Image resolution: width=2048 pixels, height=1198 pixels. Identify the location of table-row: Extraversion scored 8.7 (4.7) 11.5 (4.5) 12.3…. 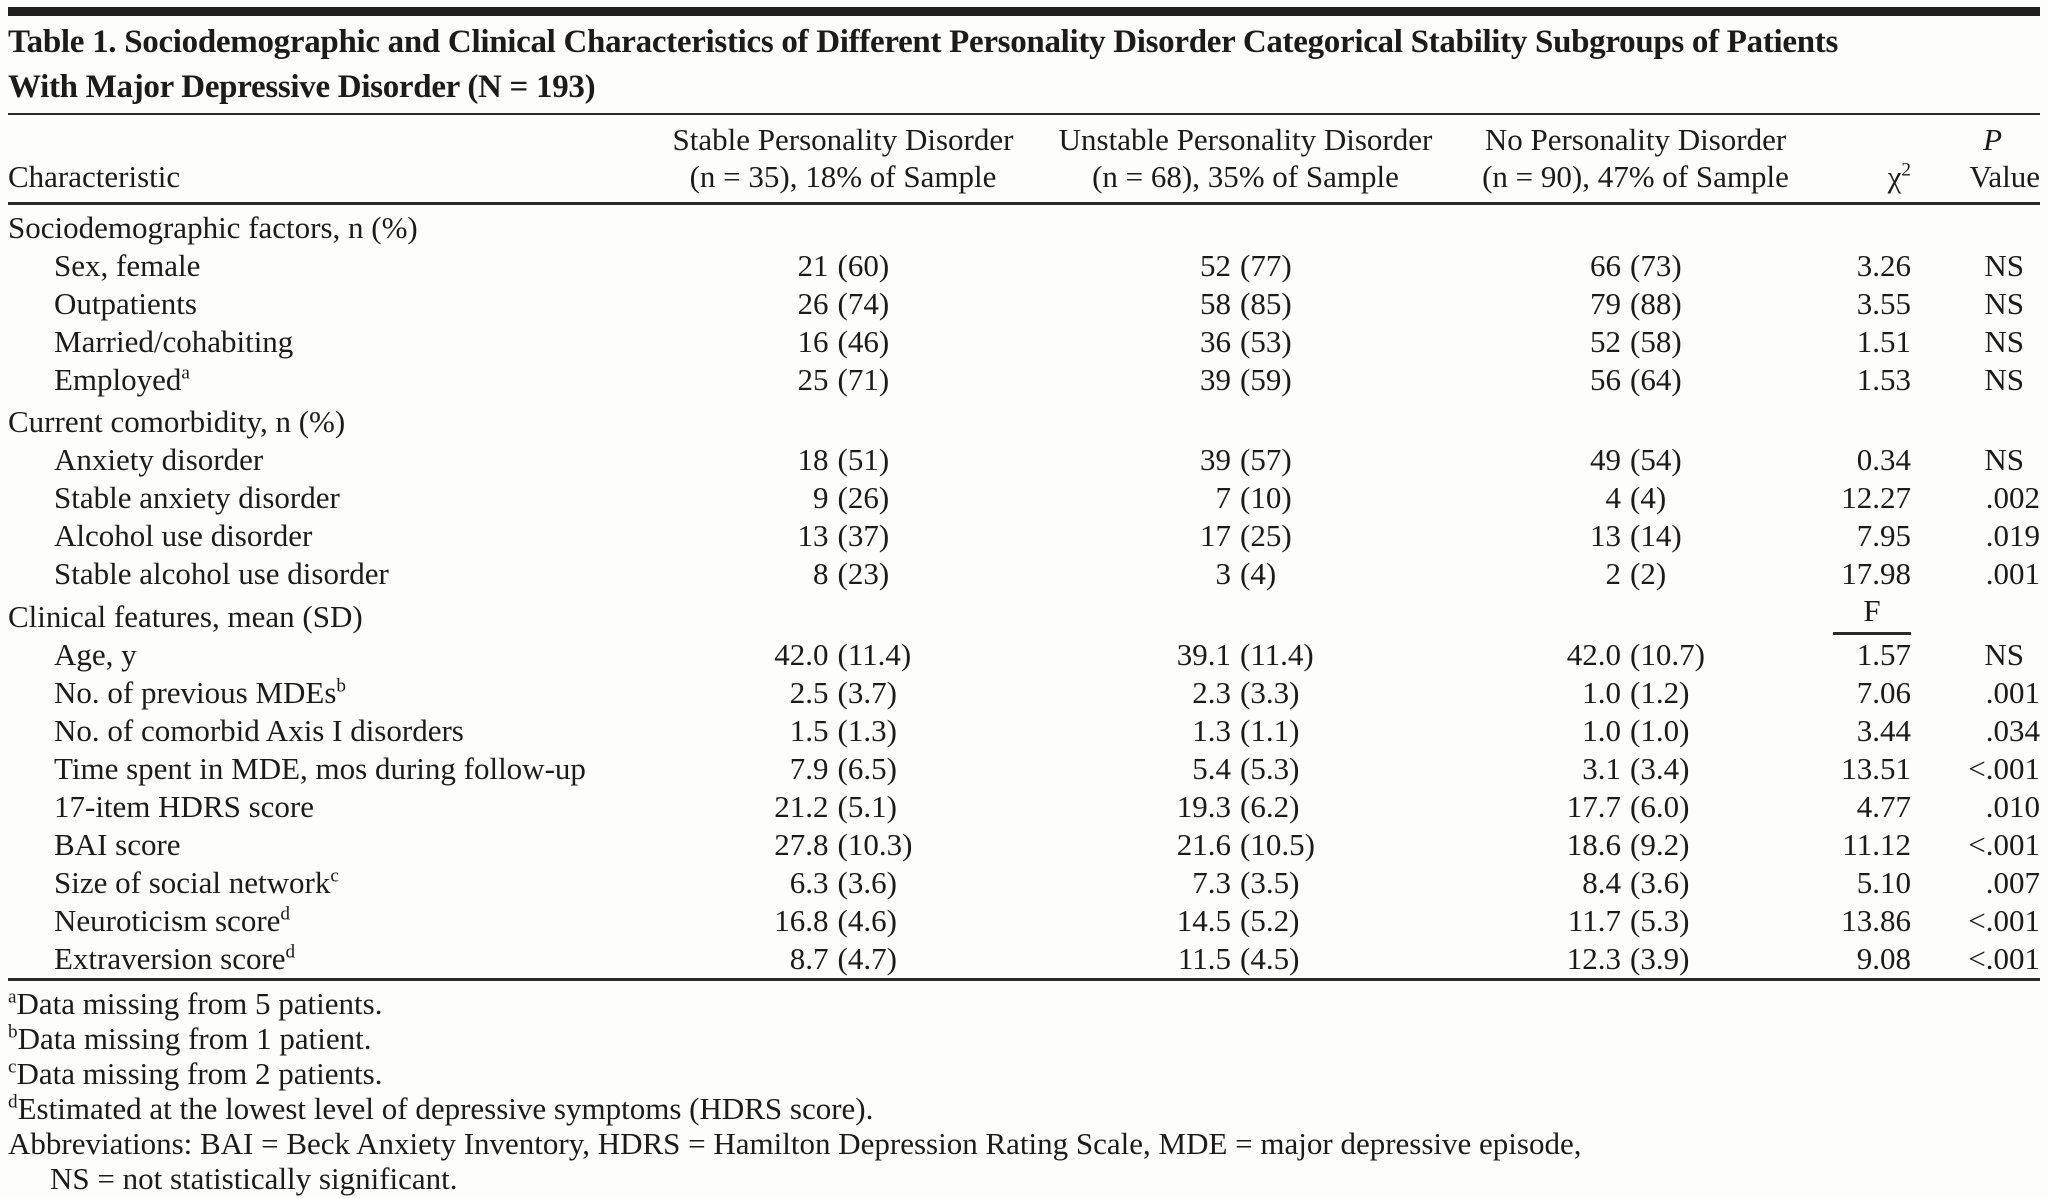
(1024, 959).